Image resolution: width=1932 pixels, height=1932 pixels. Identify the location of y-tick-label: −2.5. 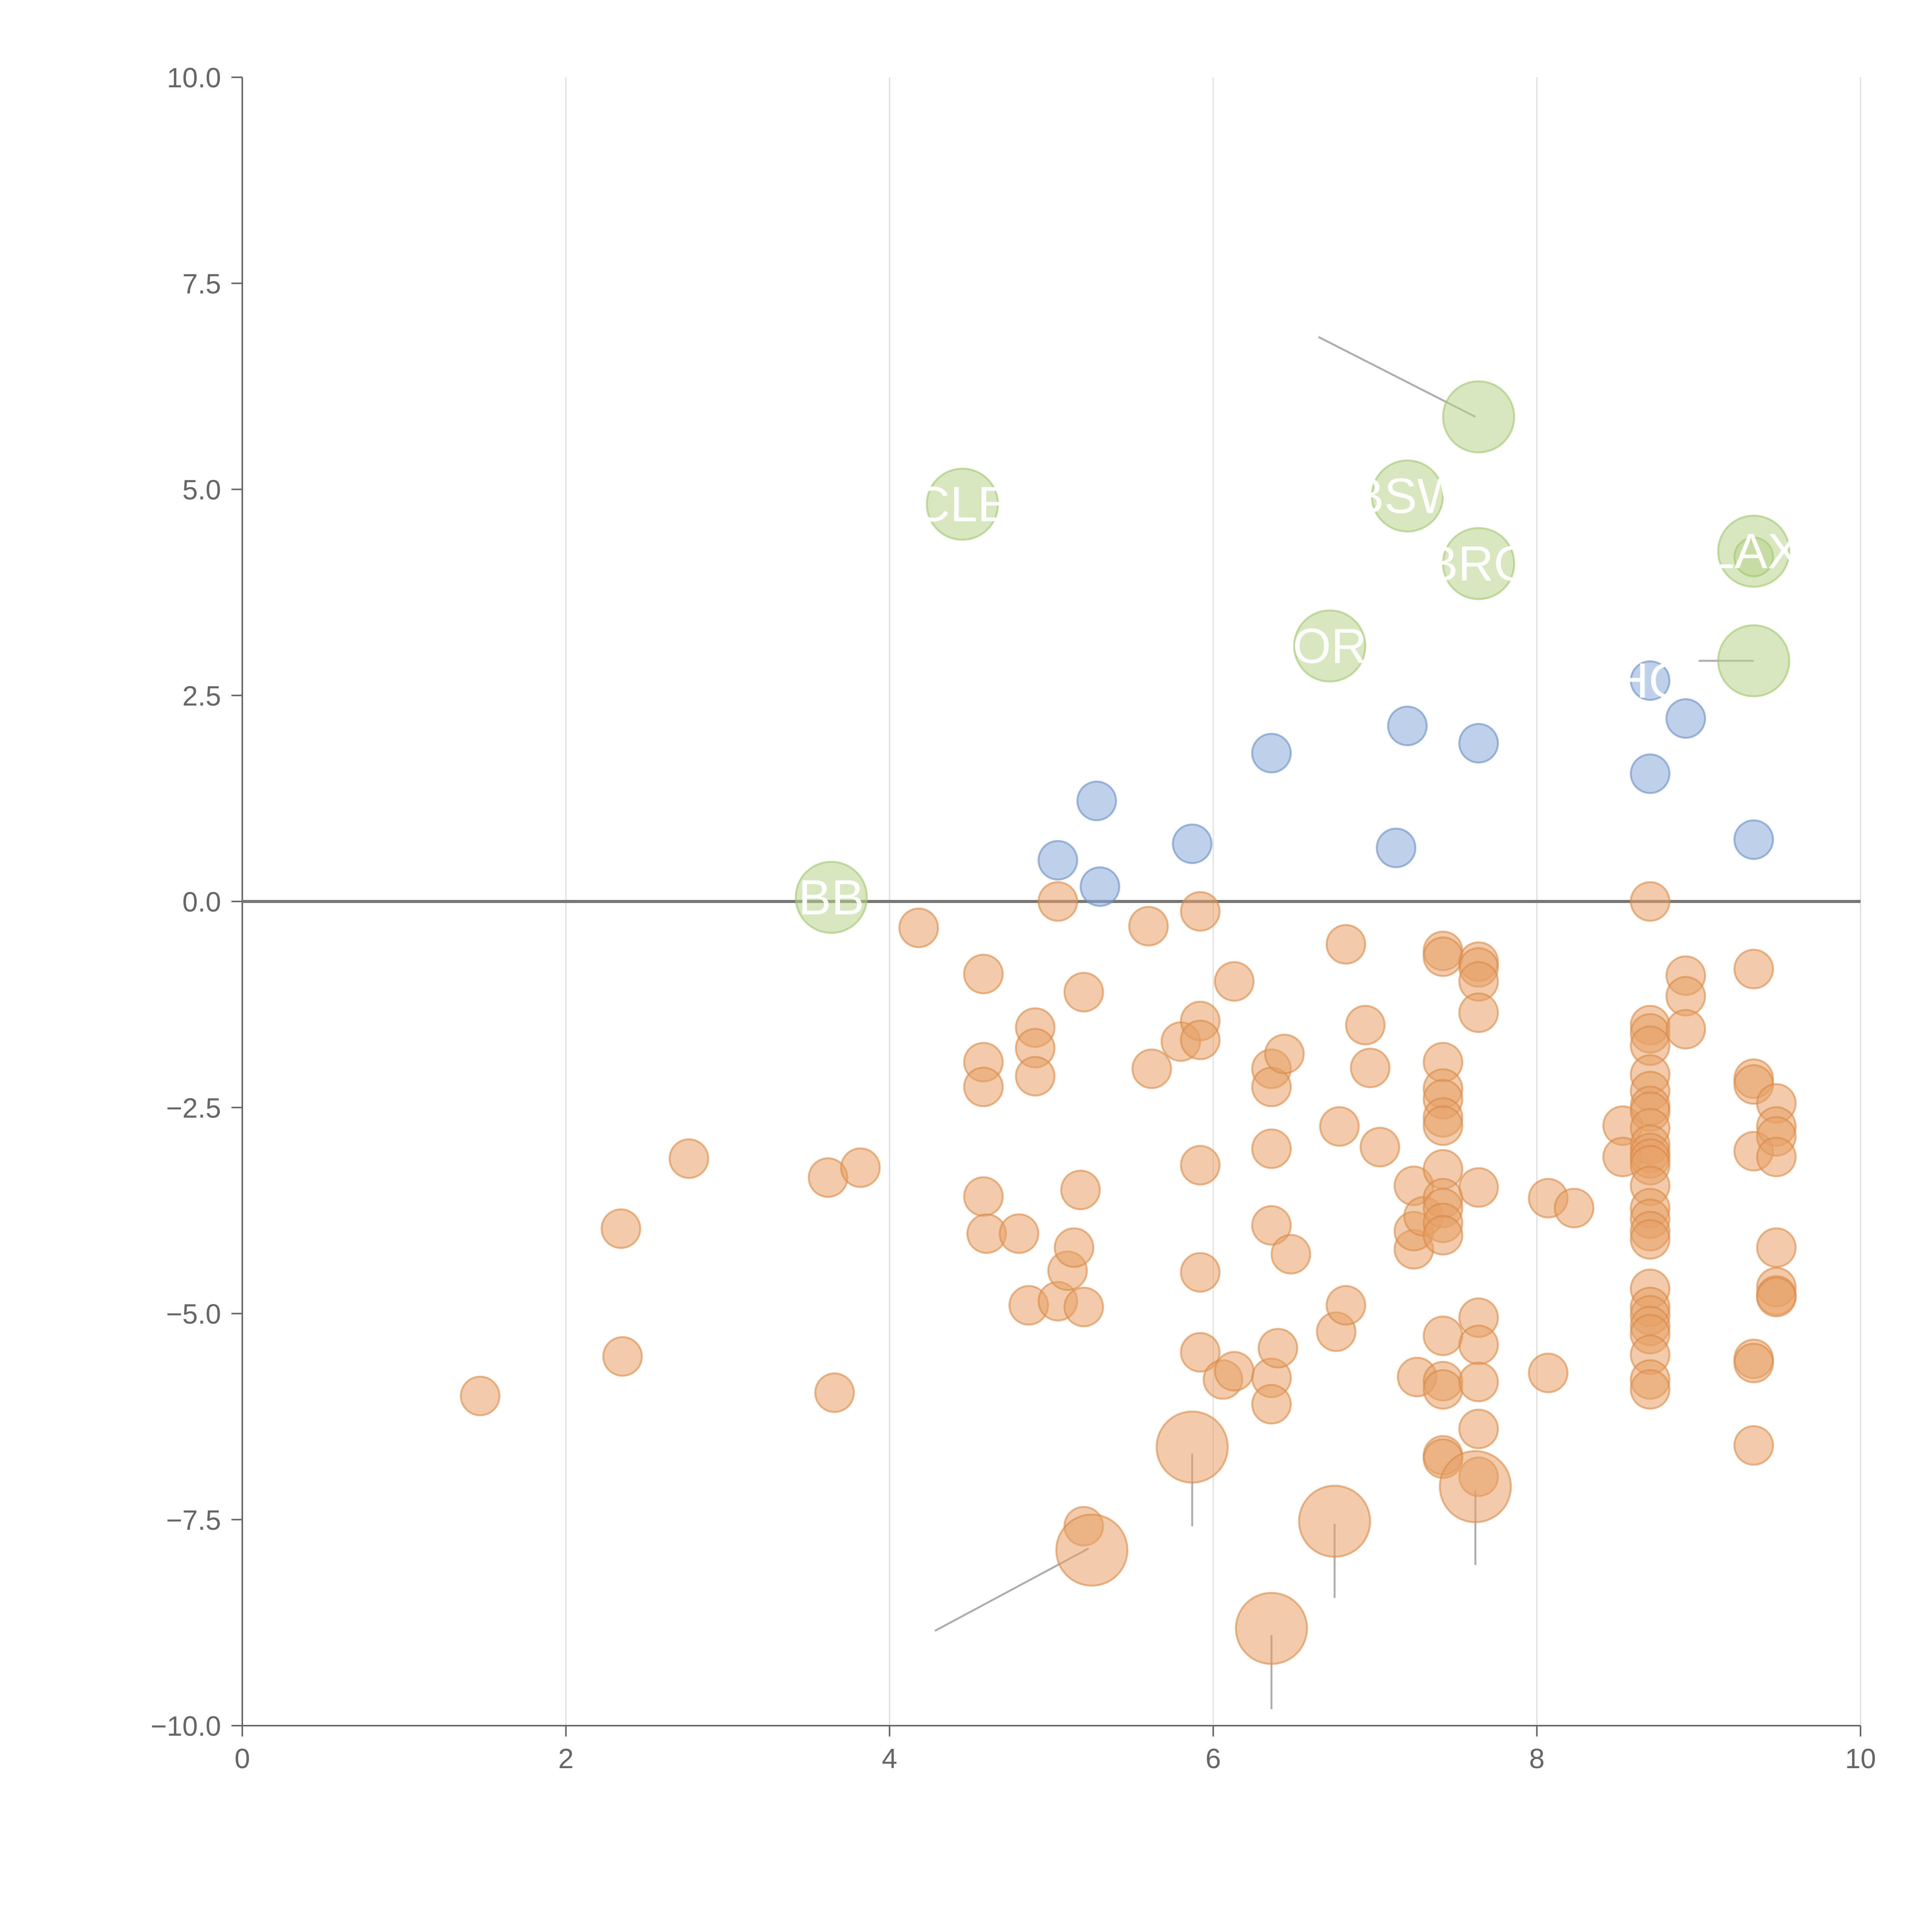
(193, 1108).